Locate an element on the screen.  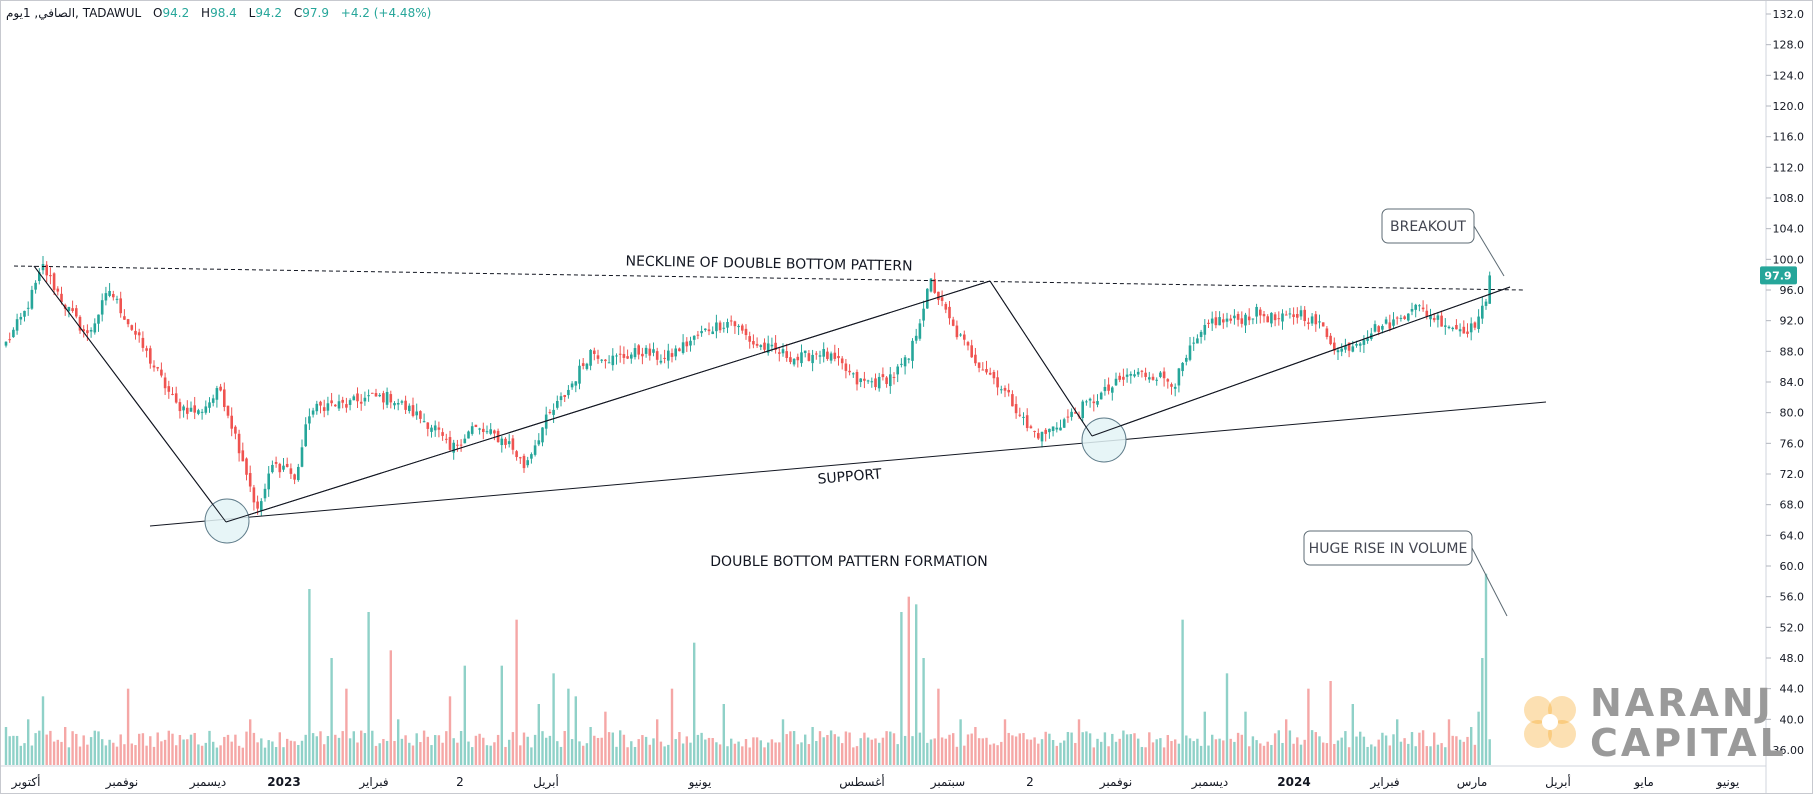
time-tick-label: 2023 is located at coordinates (283, 782).